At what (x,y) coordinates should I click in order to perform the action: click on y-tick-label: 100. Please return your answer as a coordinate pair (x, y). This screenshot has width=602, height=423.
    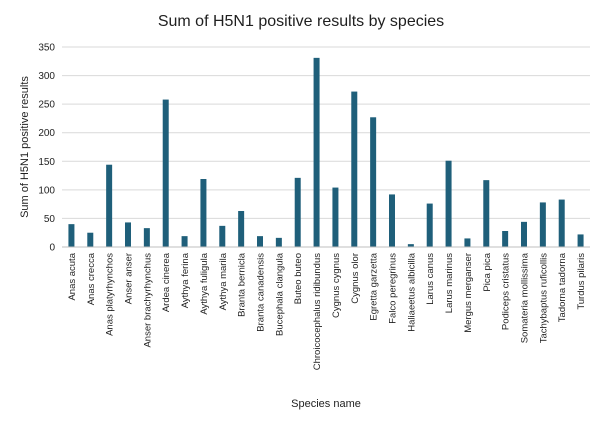
    Looking at the image, I should click on (46, 190).